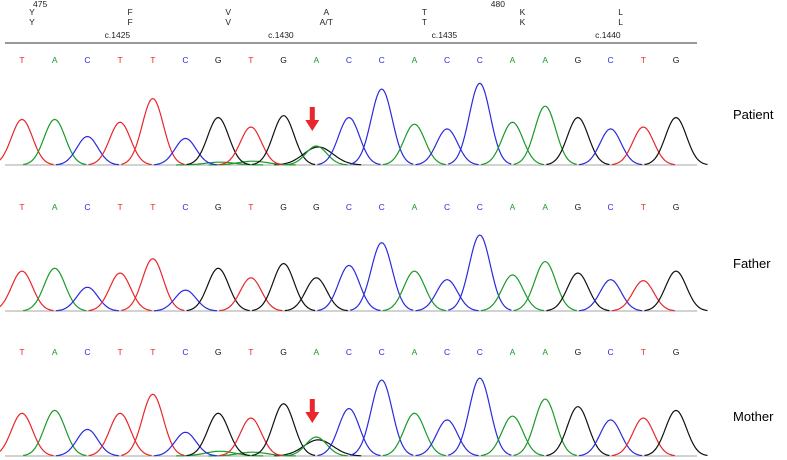  Describe the element at coordinates (281, 35) in the screenshot. I see `position-label: c.1430` at that location.